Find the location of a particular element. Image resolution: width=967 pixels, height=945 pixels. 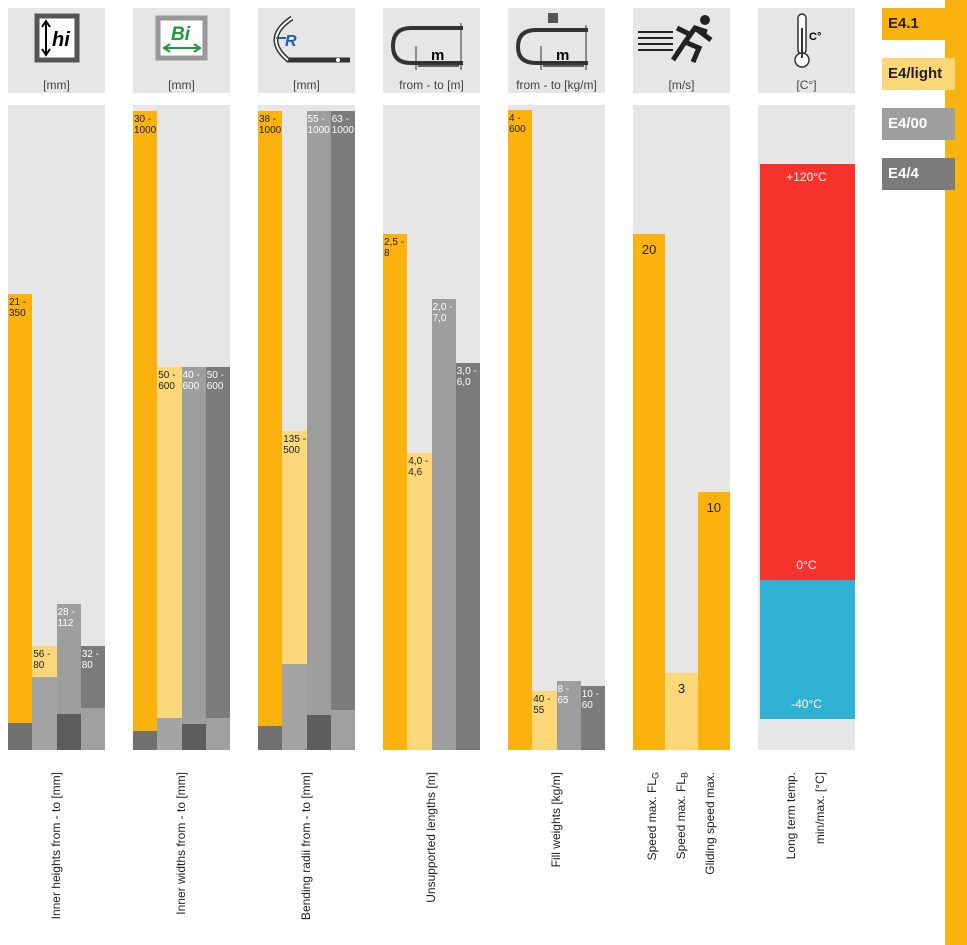

icon: R is located at coordinates (311, 39).